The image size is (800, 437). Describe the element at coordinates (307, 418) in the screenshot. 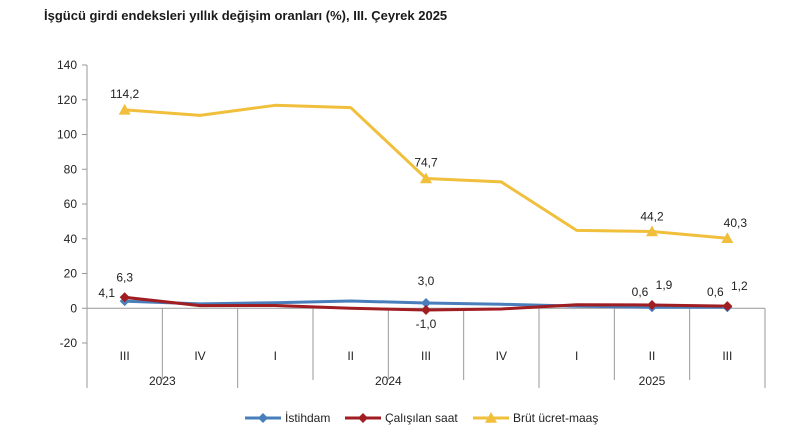

I see `legend-employment-label: İstihdam` at that location.